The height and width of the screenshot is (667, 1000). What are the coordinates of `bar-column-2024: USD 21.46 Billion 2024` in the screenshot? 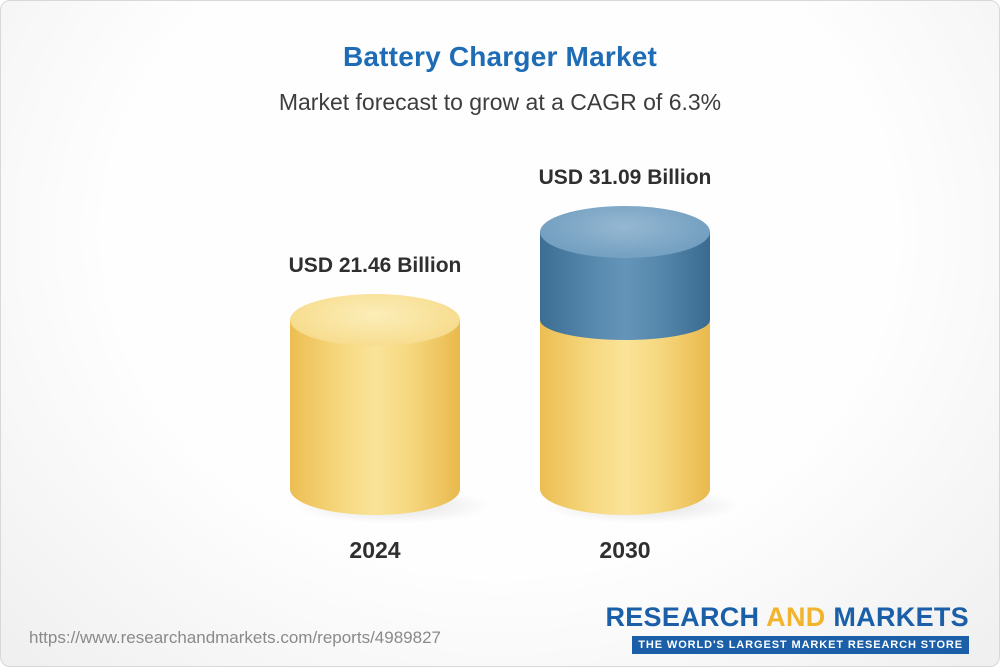 It's located at (375, 409).